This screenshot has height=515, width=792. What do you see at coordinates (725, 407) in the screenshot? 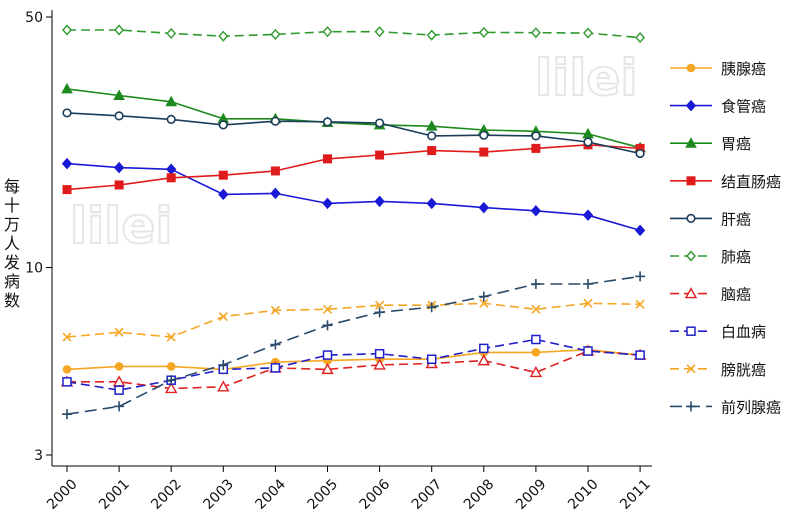
I see `legend-item: 前列腺癌` at bounding box center [725, 407].